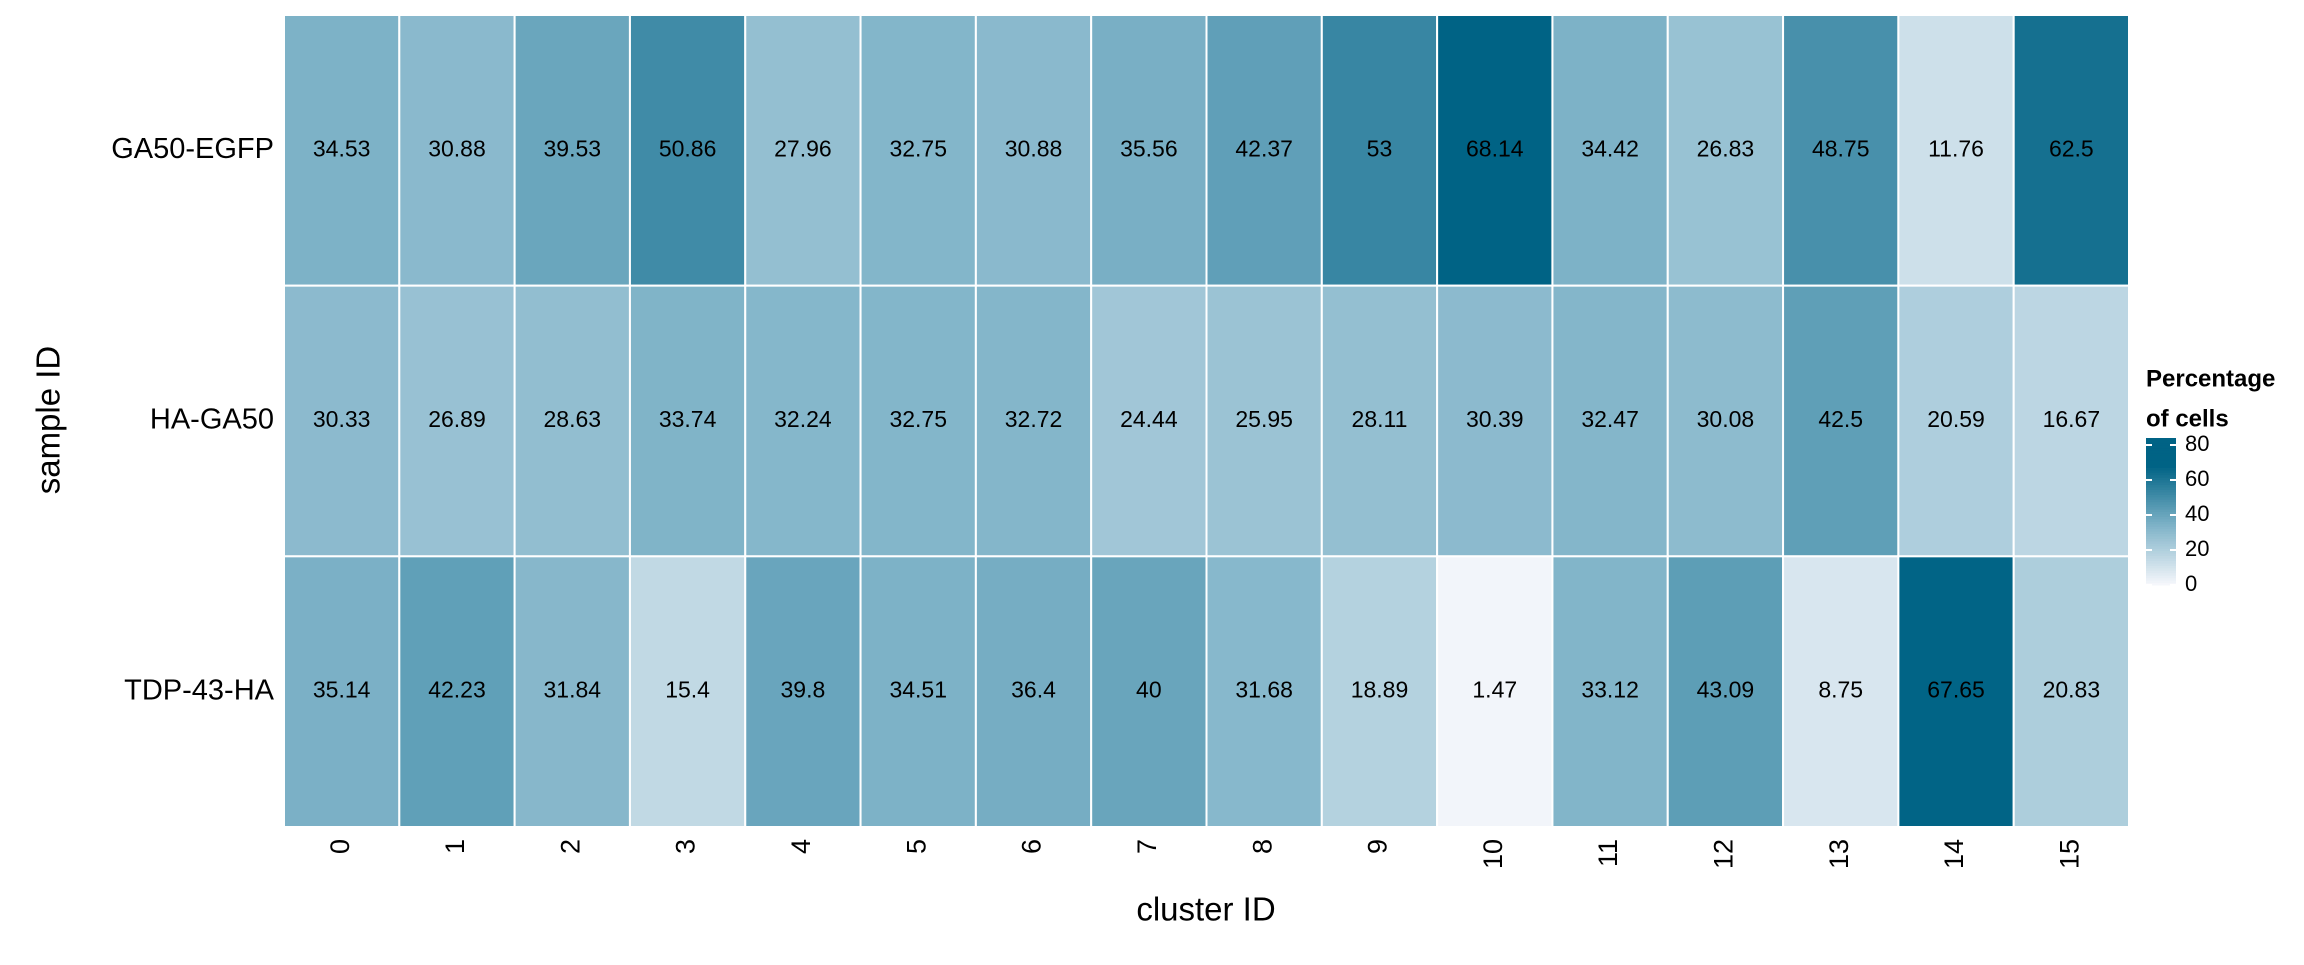  What do you see at coordinates (342, 419) in the screenshot?
I see `cell-label: 30.33` at bounding box center [342, 419].